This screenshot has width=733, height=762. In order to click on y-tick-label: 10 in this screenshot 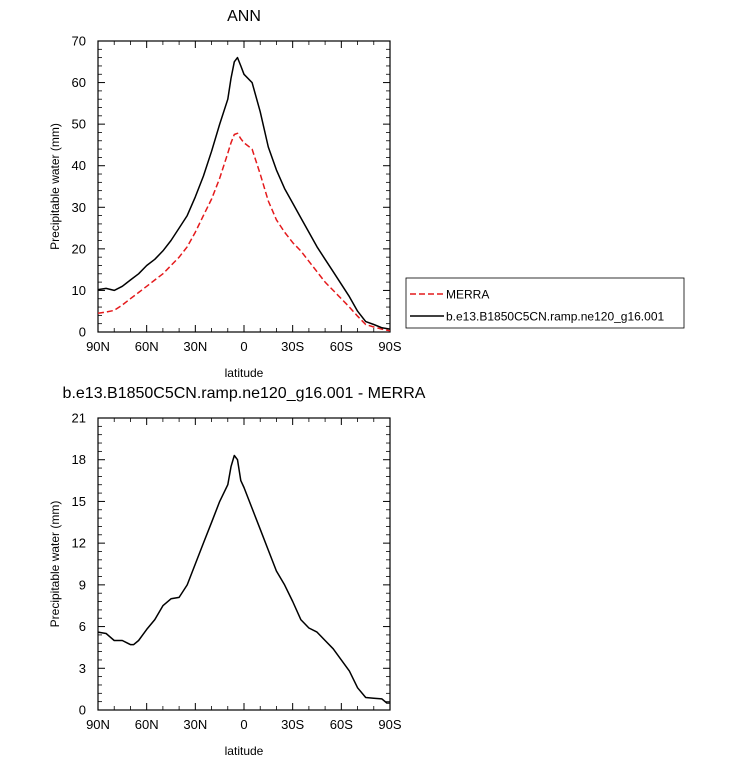, I will do `click(79, 290)`.